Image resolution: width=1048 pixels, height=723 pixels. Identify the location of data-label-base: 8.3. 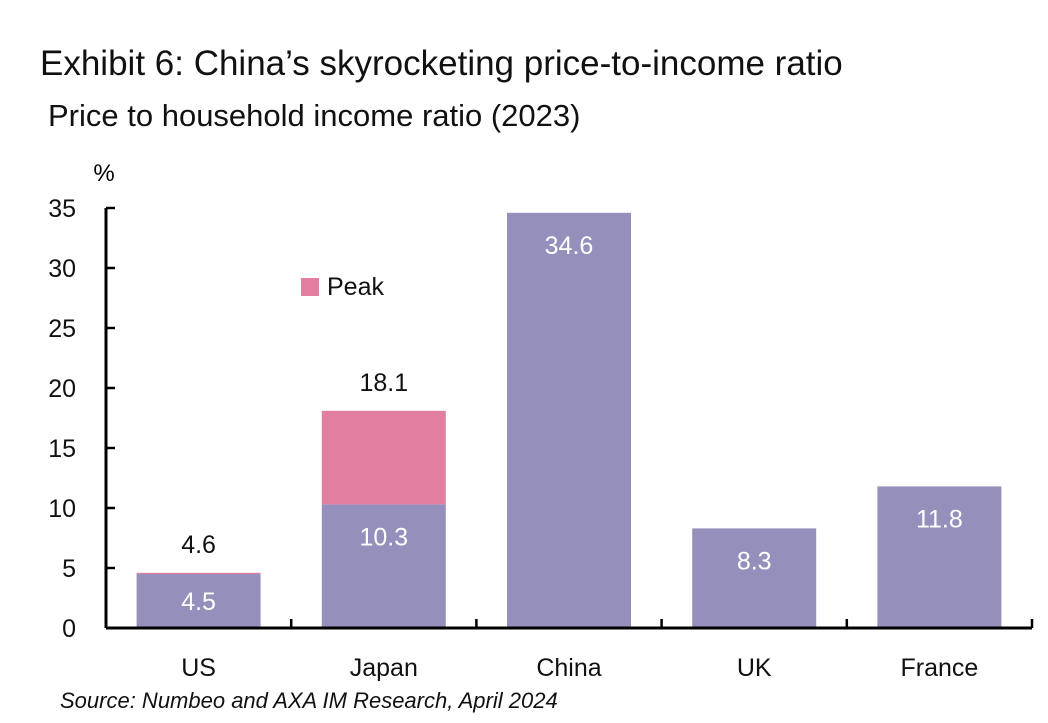
(754, 561).